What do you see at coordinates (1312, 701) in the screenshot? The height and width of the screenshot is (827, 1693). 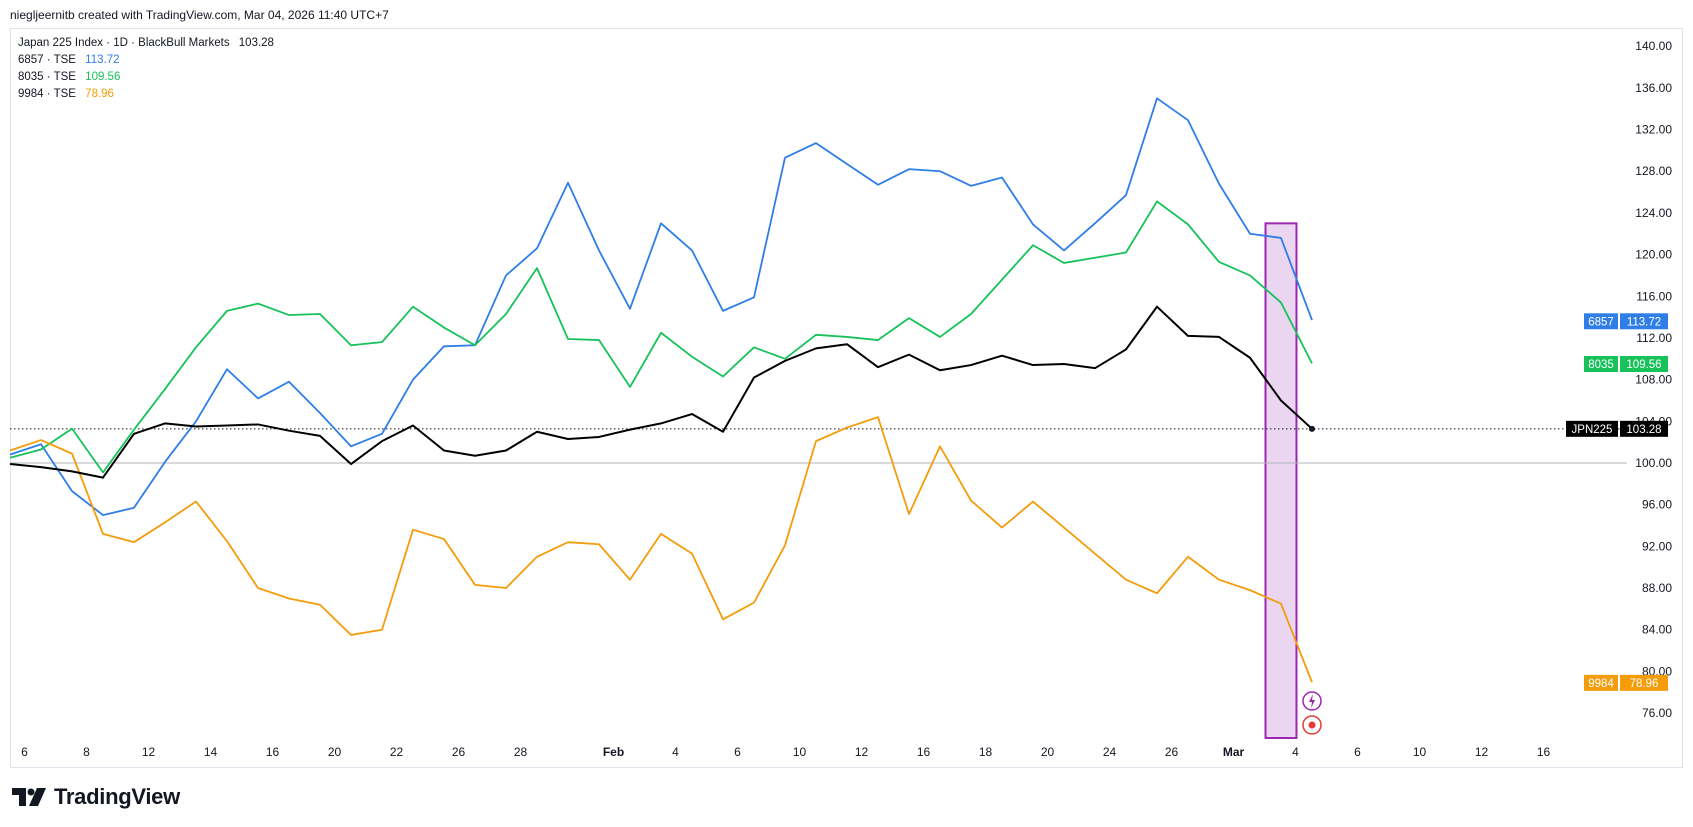 I see `flash-icon` at bounding box center [1312, 701].